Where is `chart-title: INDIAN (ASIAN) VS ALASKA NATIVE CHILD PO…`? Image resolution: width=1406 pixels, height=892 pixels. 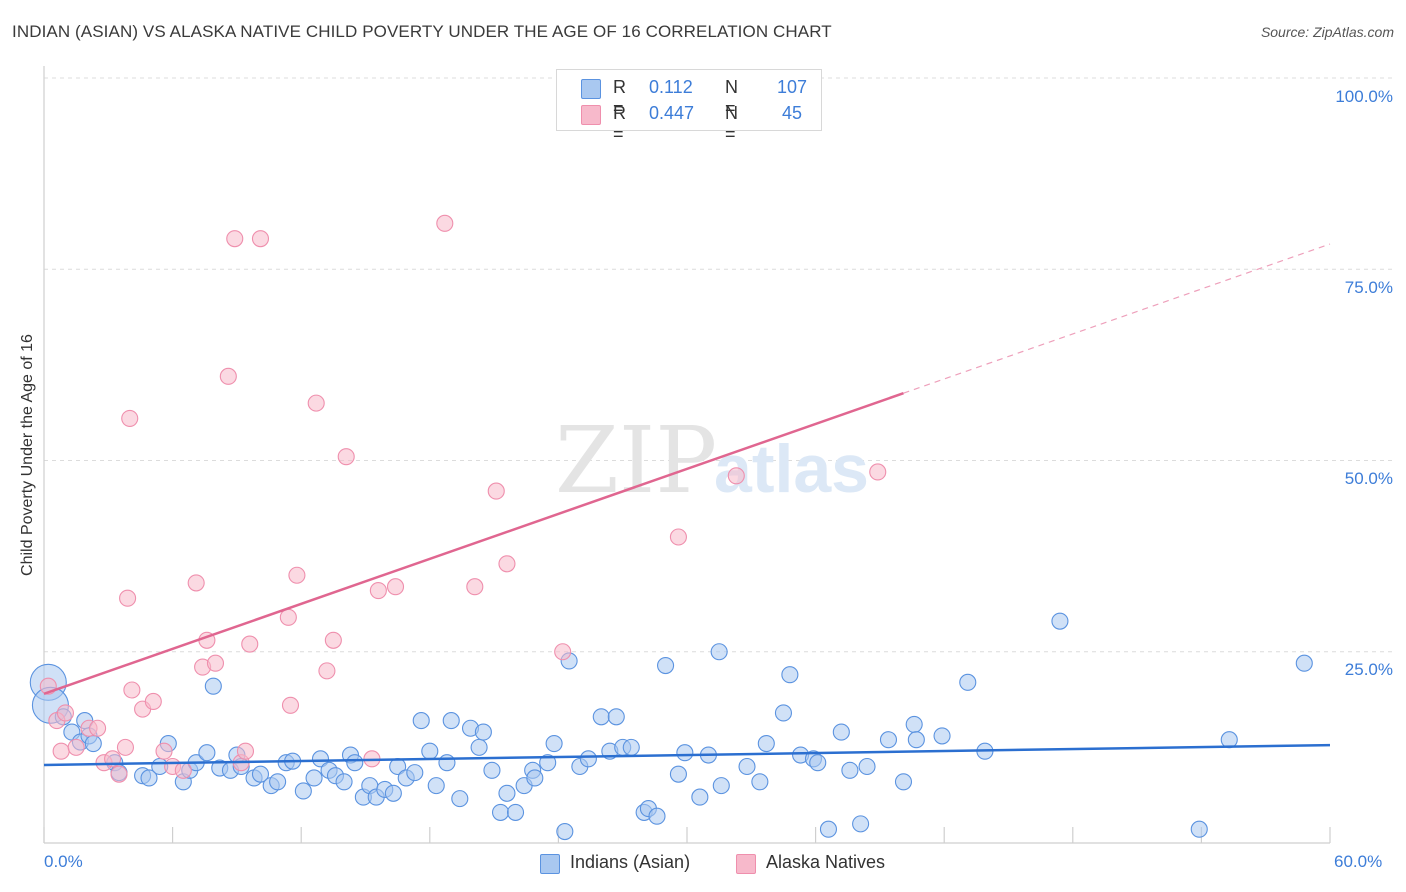
chart-title: INDIAN (ASIAN) VS ALASKA NATIVE CHILD PO… is located at coordinates (422, 31).